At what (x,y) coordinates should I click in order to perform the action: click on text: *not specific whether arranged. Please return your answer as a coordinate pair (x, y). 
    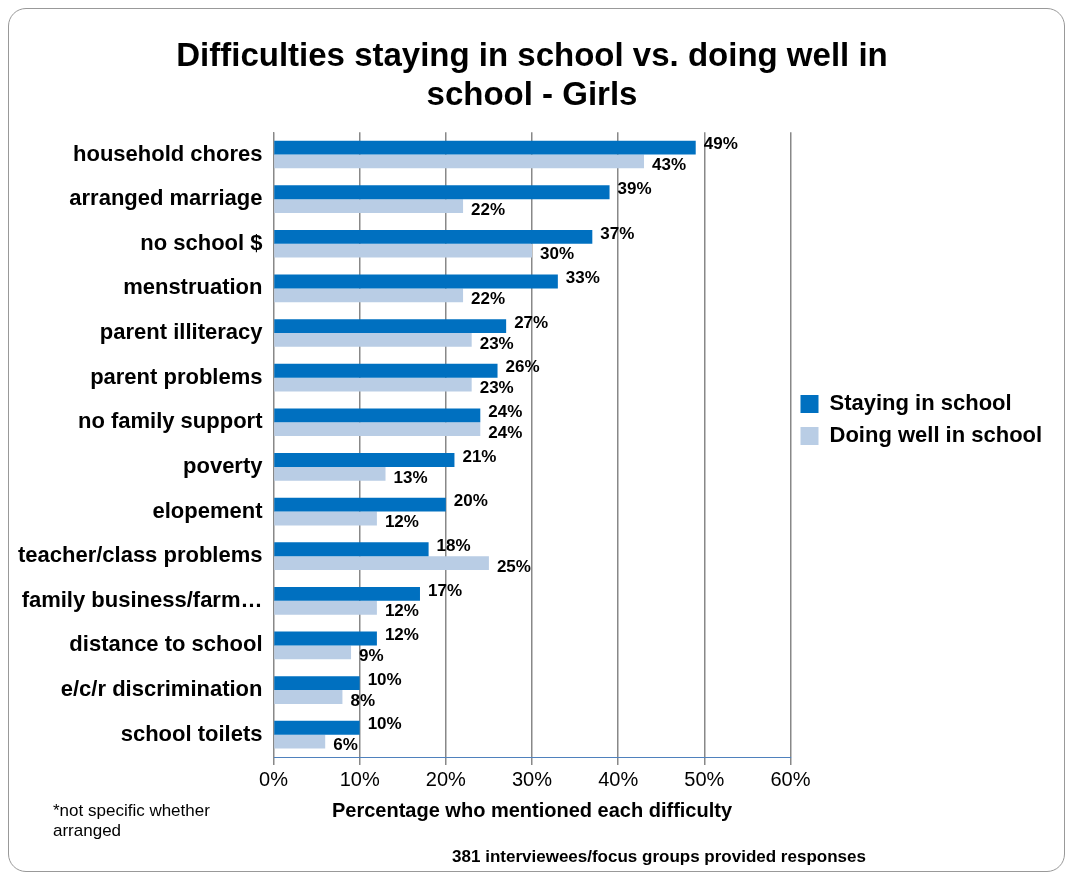
    Looking at the image, I should click on (132, 821).